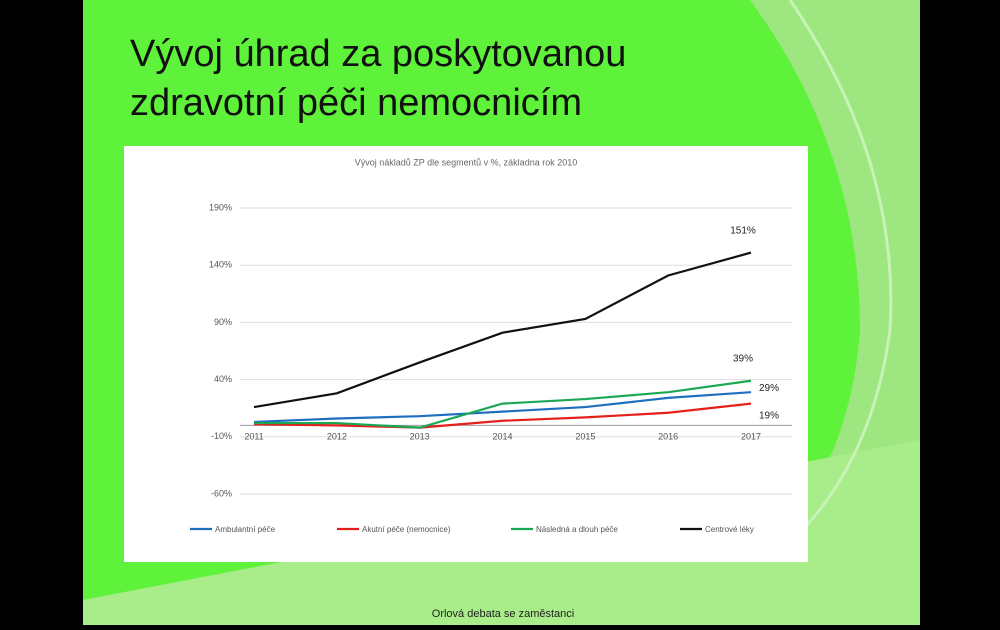 Image resolution: width=1000 pixels, height=630 pixels. I want to click on value-label: 39%, so click(743, 358).